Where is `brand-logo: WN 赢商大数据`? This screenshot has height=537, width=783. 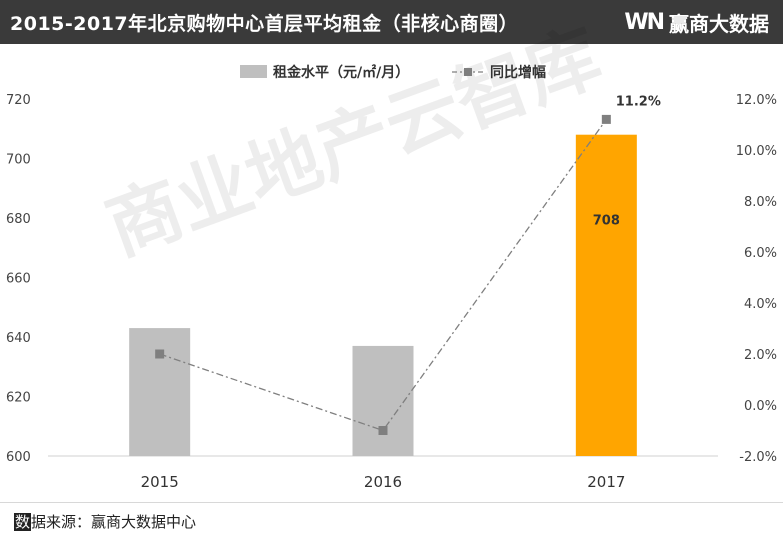 brand-logo: WN 赢商大数据 is located at coordinates (696, 22).